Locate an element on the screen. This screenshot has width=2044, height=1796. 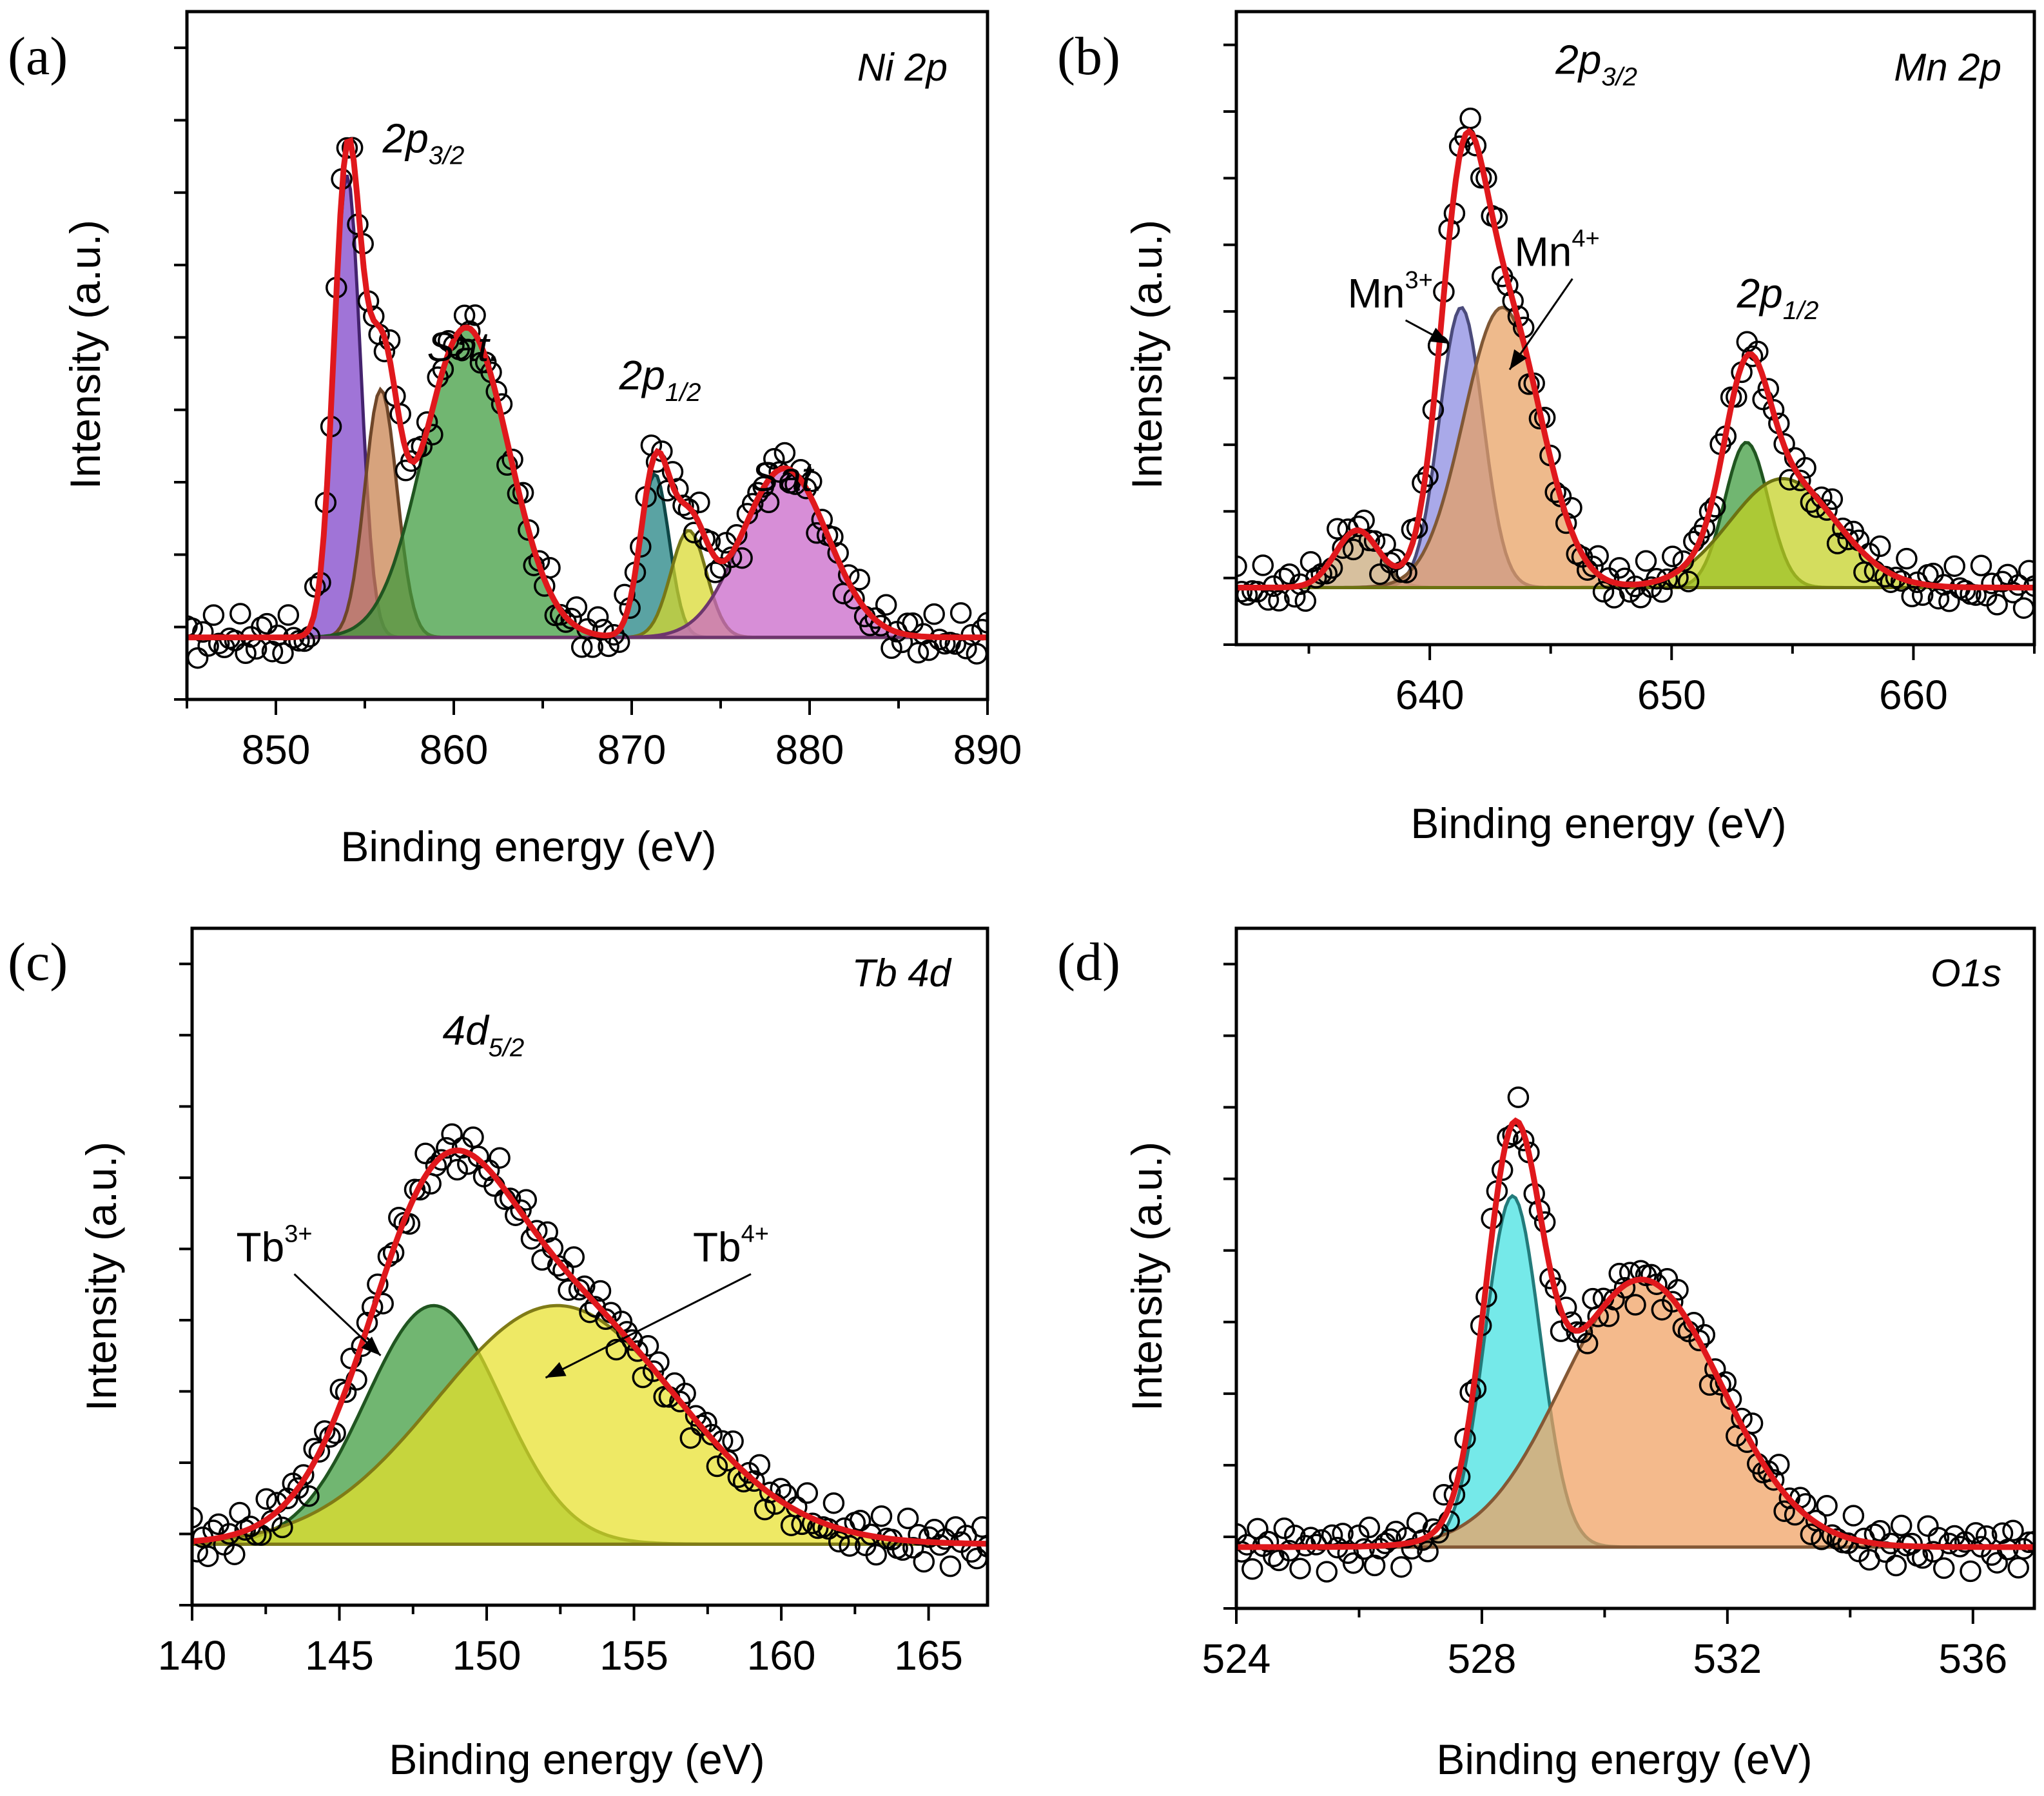
x-tick-label: 650 is located at coordinates (1671, 695).